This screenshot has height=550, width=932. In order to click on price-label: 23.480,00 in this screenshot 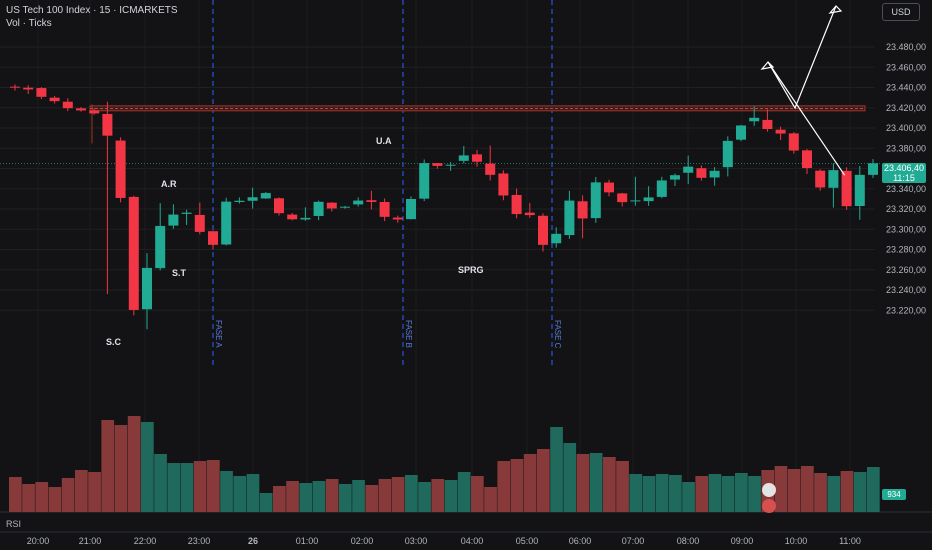, I will do `click(906, 47)`.